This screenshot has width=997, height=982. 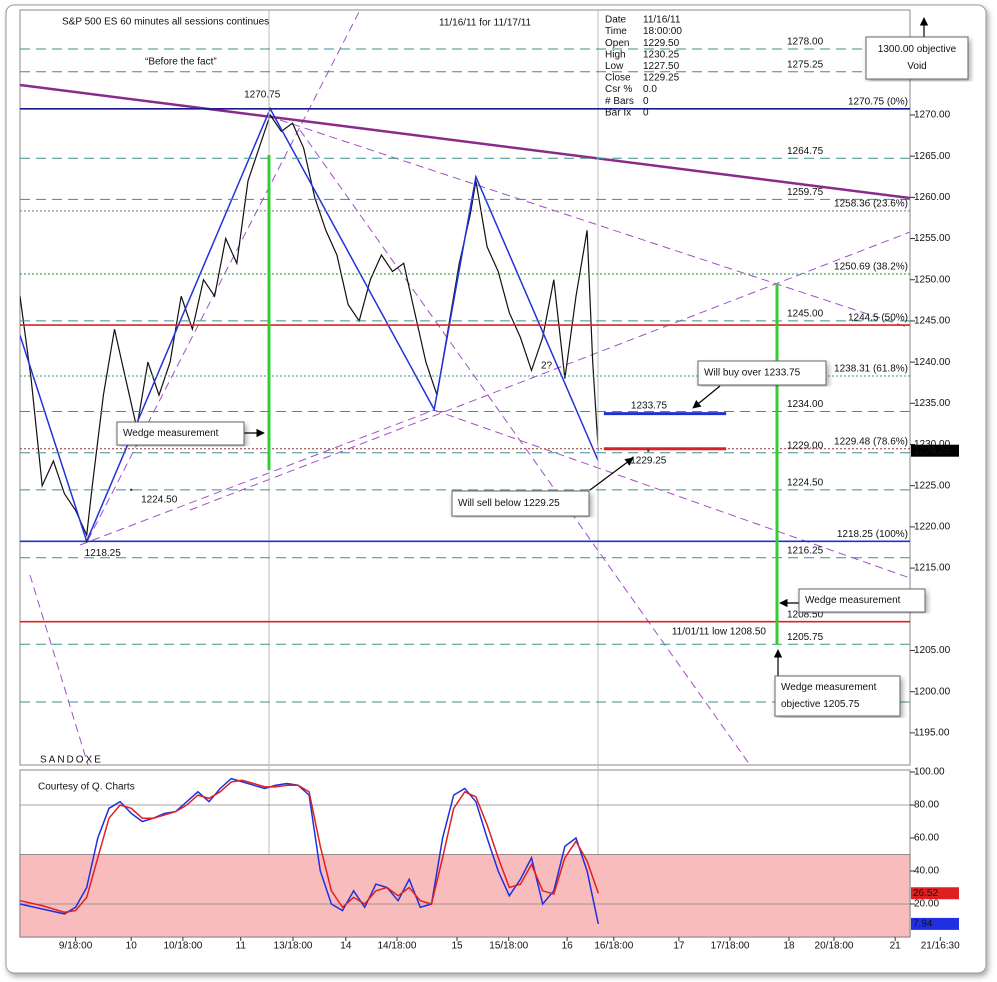 I want to click on callout-text: 1300.00 objective, so click(x=917, y=49).